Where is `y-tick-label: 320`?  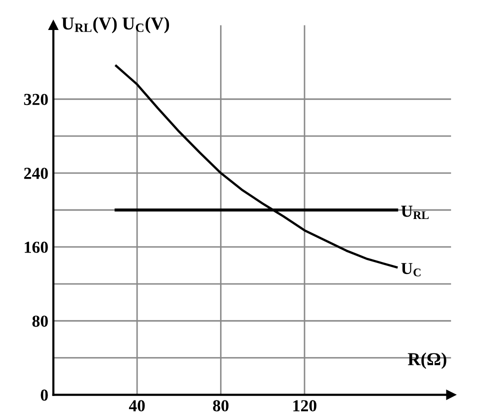
y-tick-label: 320 is located at coordinates (36, 100).